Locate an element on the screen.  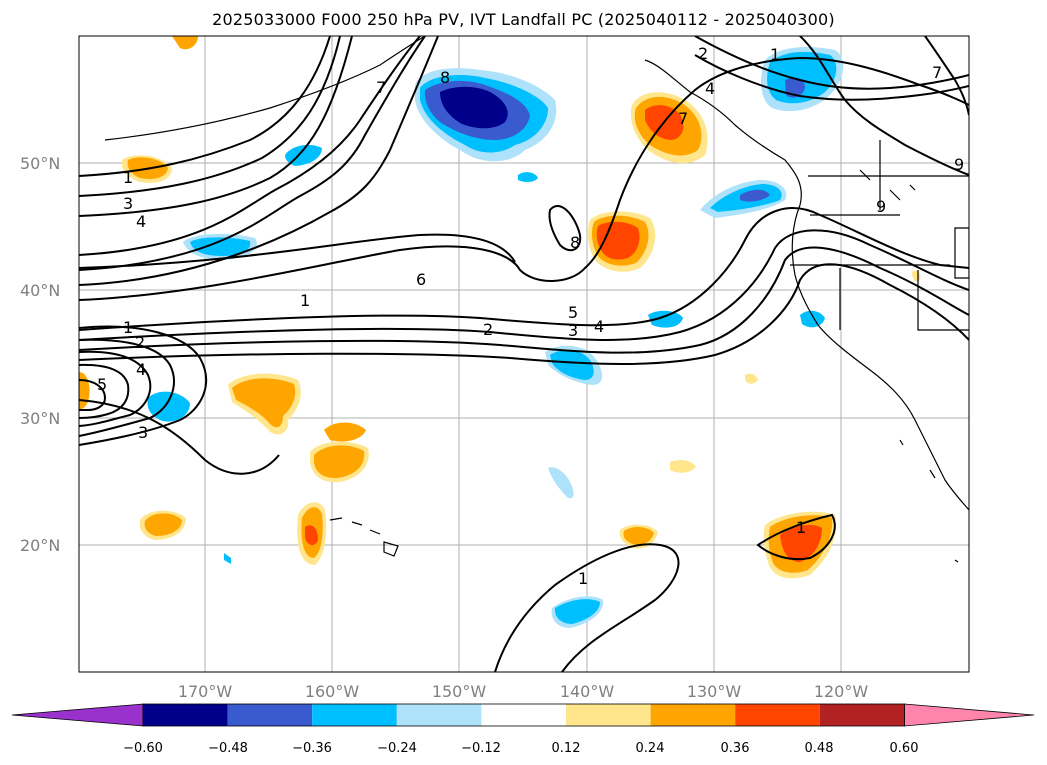
lon-tick-label: 140°W is located at coordinates (587, 691).